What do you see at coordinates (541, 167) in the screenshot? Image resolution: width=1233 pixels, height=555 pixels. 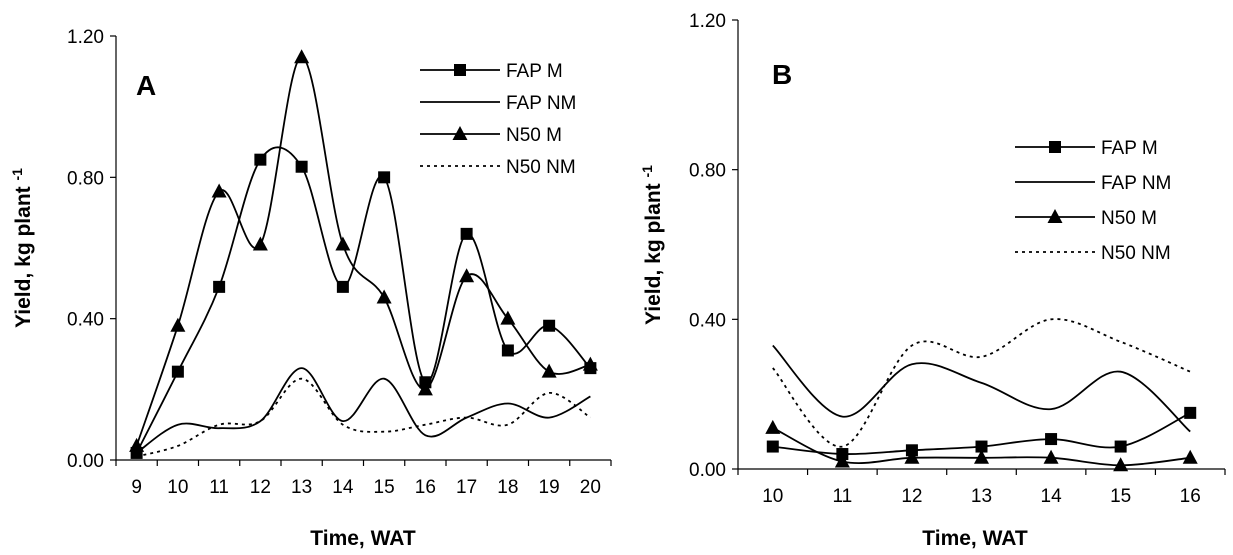 I see `chart-a-legend-label-4: N50 NM` at bounding box center [541, 167].